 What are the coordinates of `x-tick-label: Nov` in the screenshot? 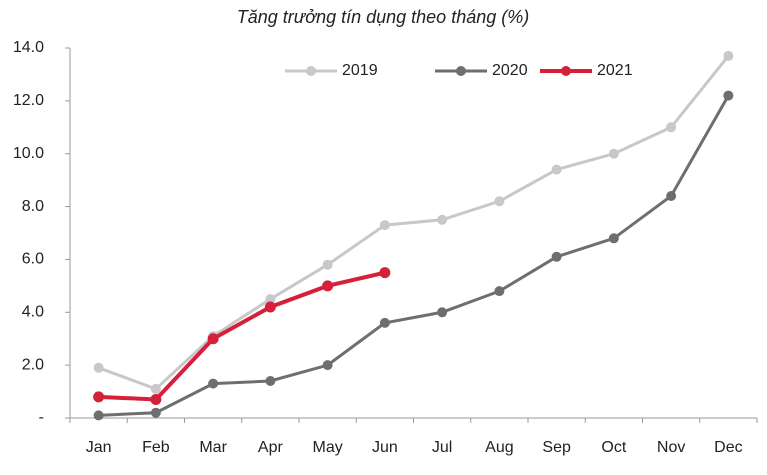 It's located at (671, 447).